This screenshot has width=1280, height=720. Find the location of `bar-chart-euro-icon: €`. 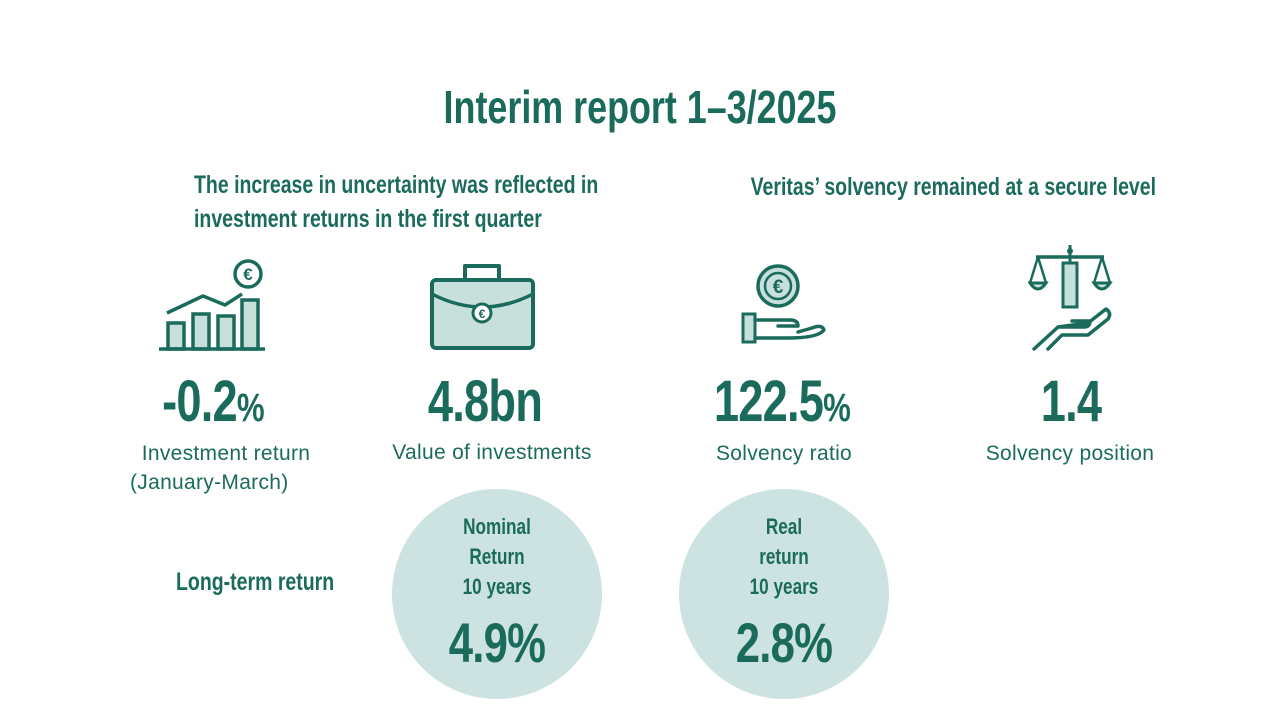

bar-chart-euro-icon: € is located at coordinates (212, 305).